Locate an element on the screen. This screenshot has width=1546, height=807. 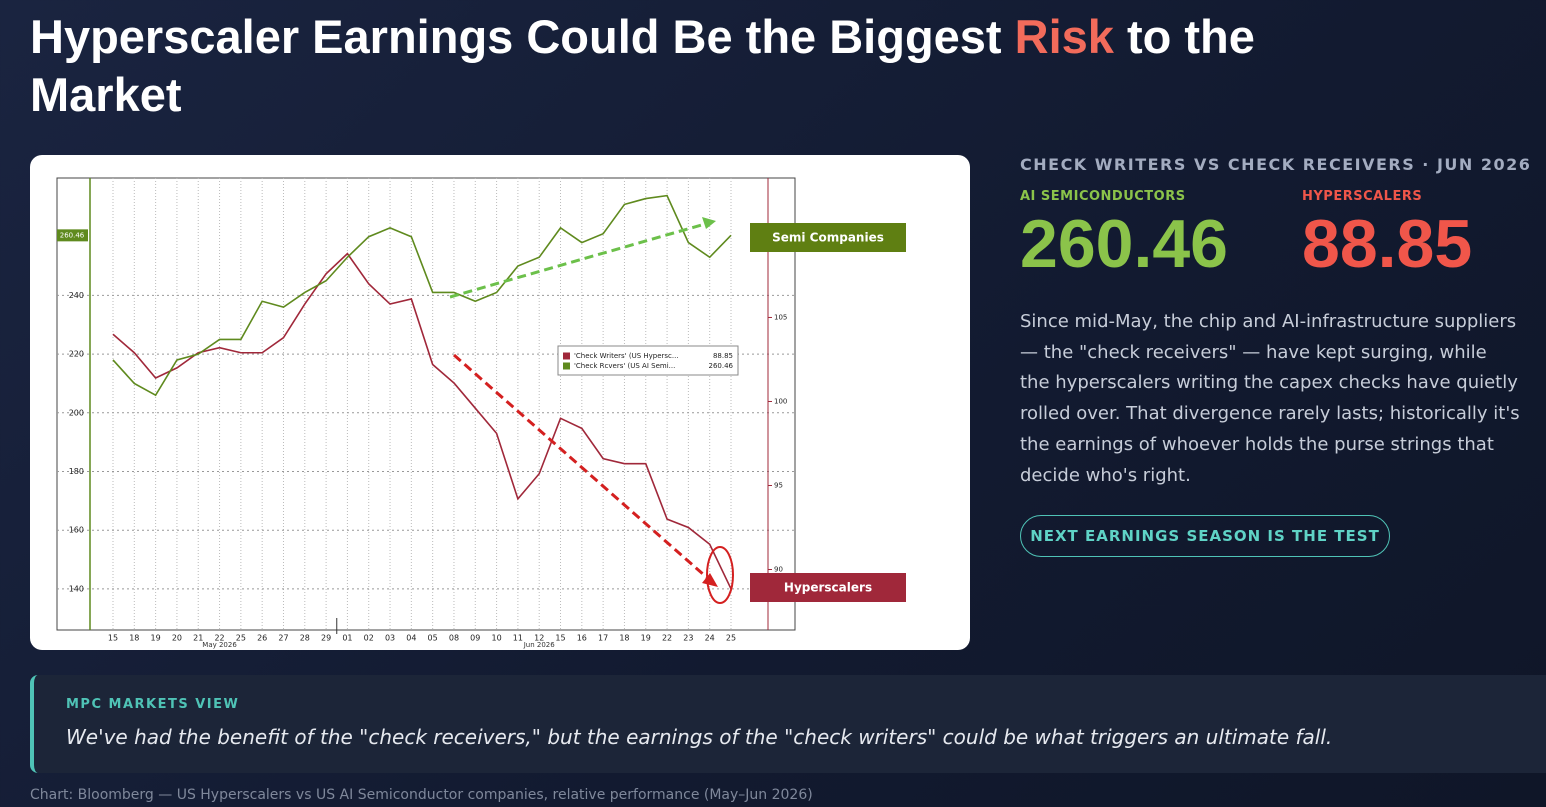
title-text: to the Market is located at coordinates (642, 65).